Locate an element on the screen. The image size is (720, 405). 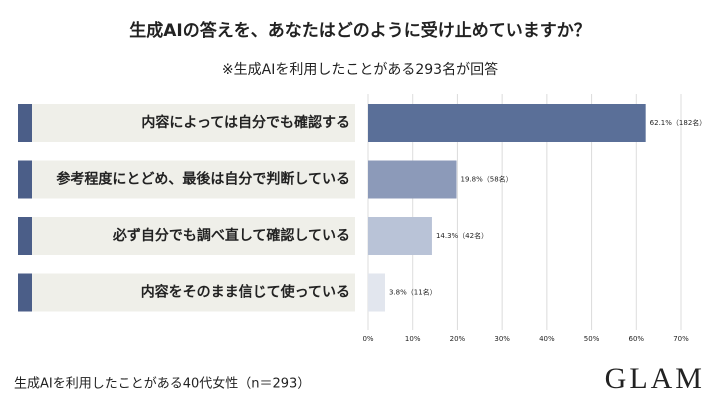
x-tick-label: 30% is located at coordinates (502, 339).